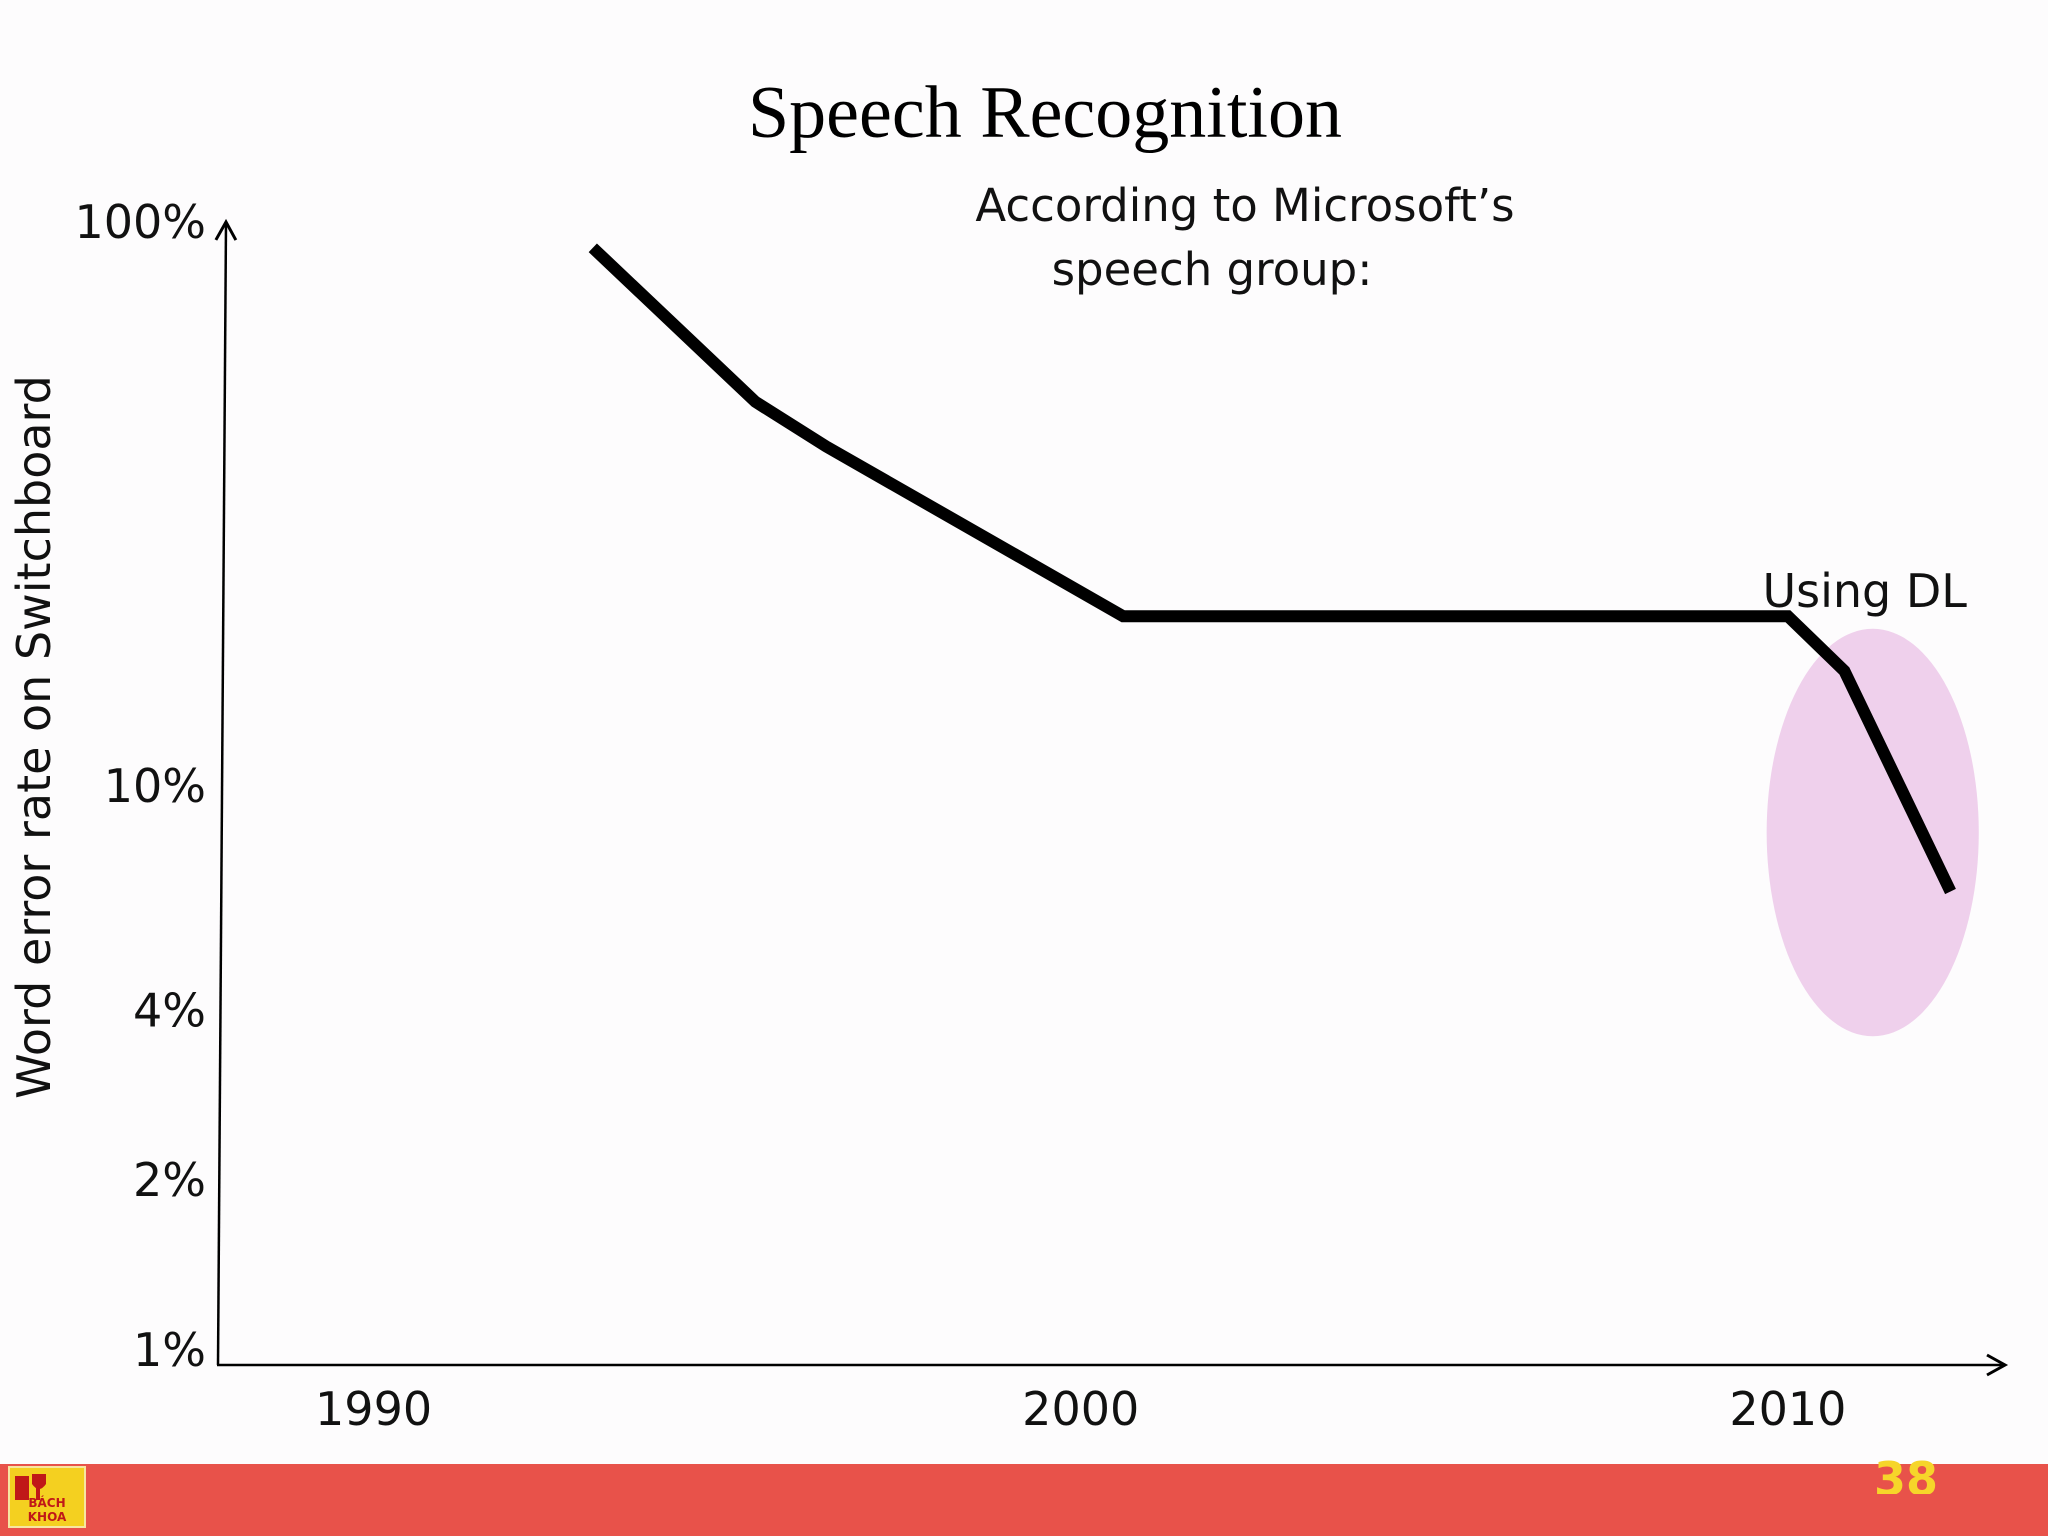 The width and height of the screenshot is (2048, 1536). I want to click on y-axis-line, so click(226, 792).